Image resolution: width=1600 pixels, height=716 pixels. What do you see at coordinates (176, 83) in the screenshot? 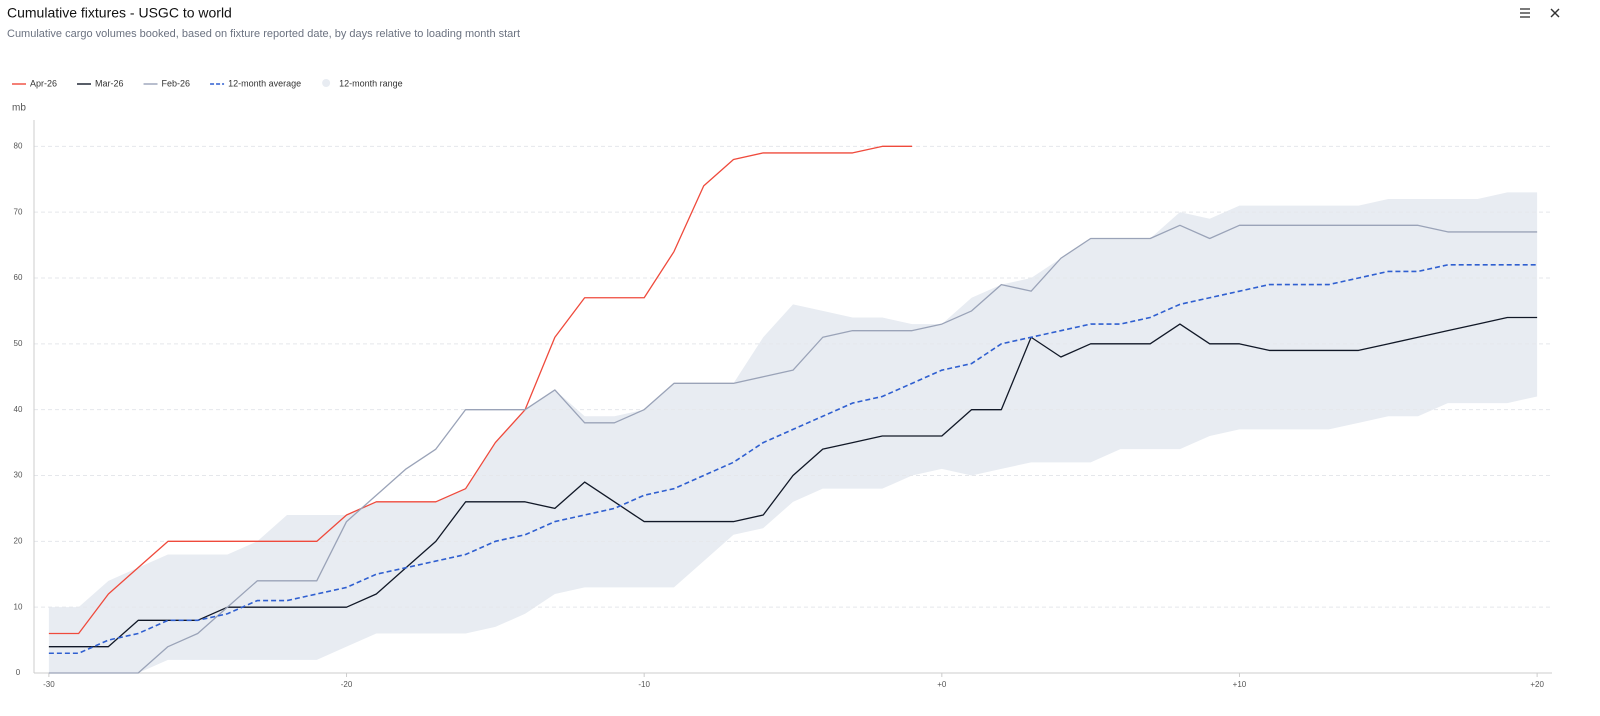
I see `legend-label: Feb-26` at bounding box center [176, 83].